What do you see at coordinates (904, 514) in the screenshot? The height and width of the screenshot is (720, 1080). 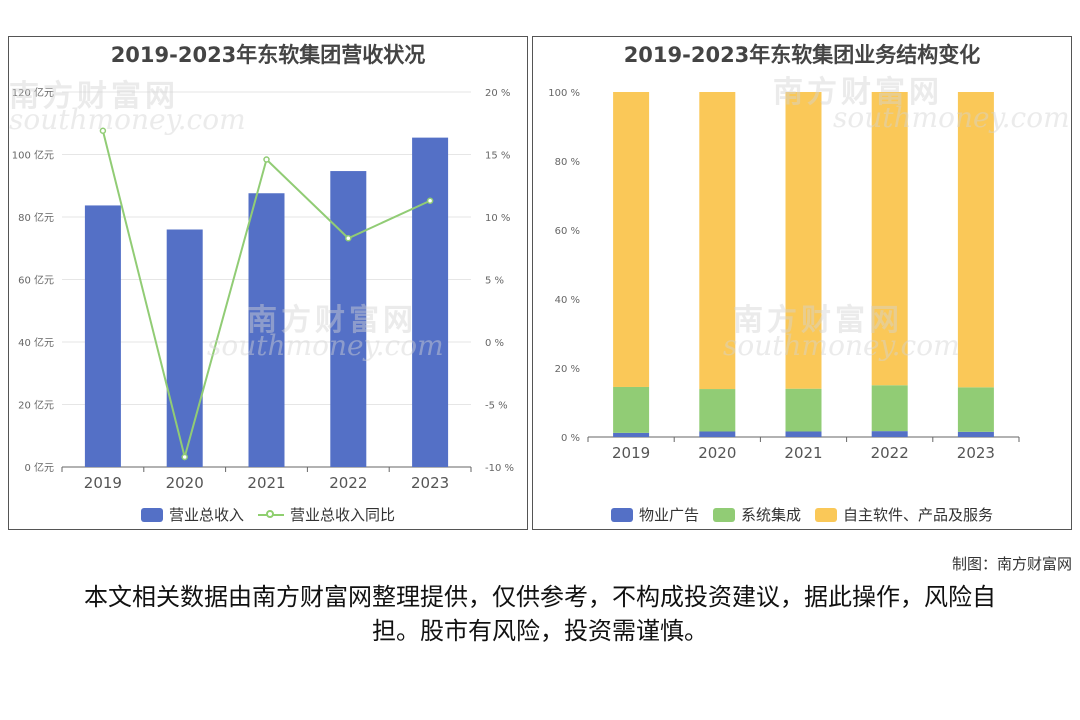 I see `legend-item-software: 自主软件、产品及服务` at bounding box center [904, 514].